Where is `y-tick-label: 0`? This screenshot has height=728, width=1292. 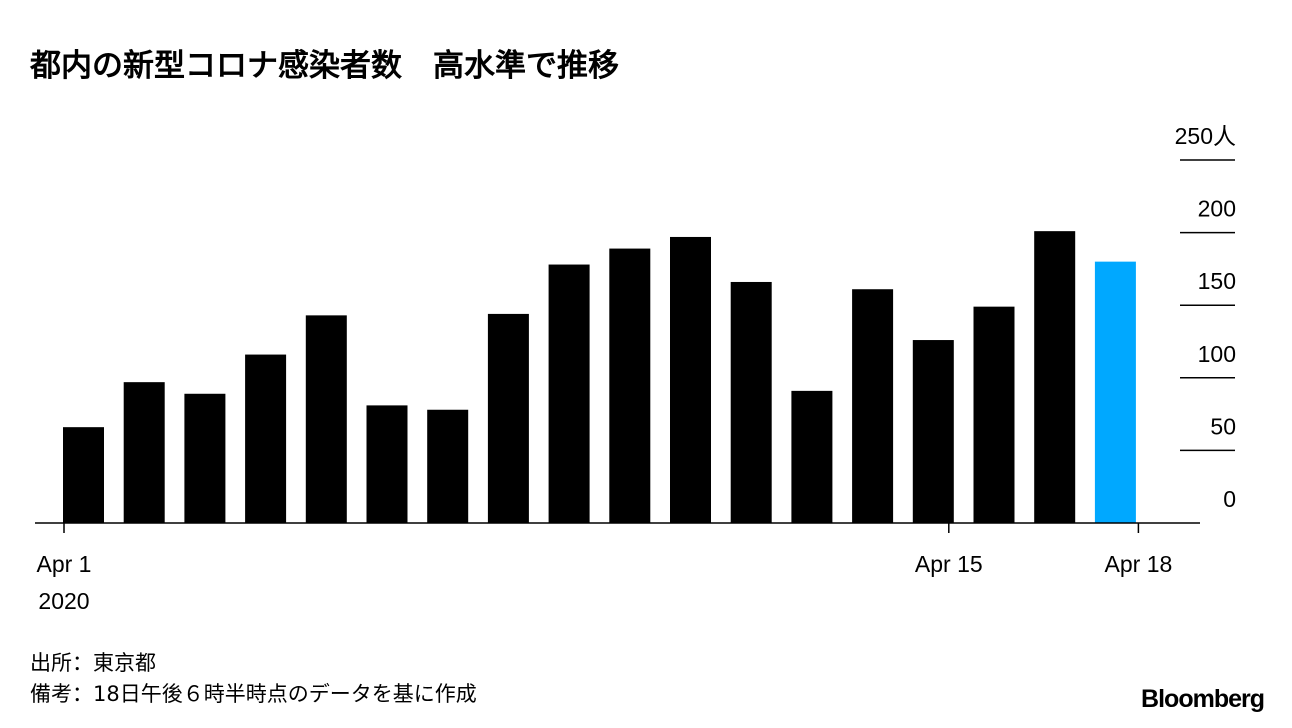 y-tick-label: 0 is located at coordinates (1229, 499).